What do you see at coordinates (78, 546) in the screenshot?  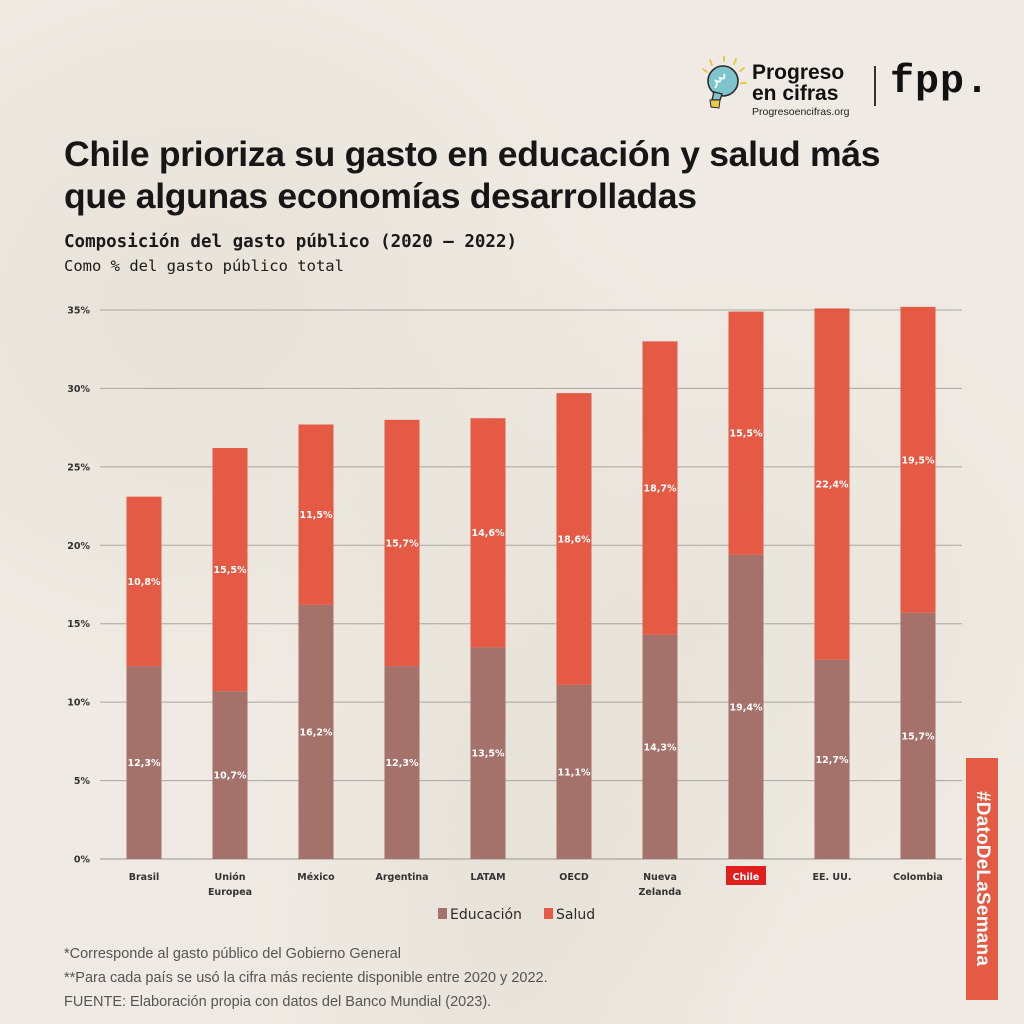 I see `y-tick-label: 20%` at bounding box center [78, 546].